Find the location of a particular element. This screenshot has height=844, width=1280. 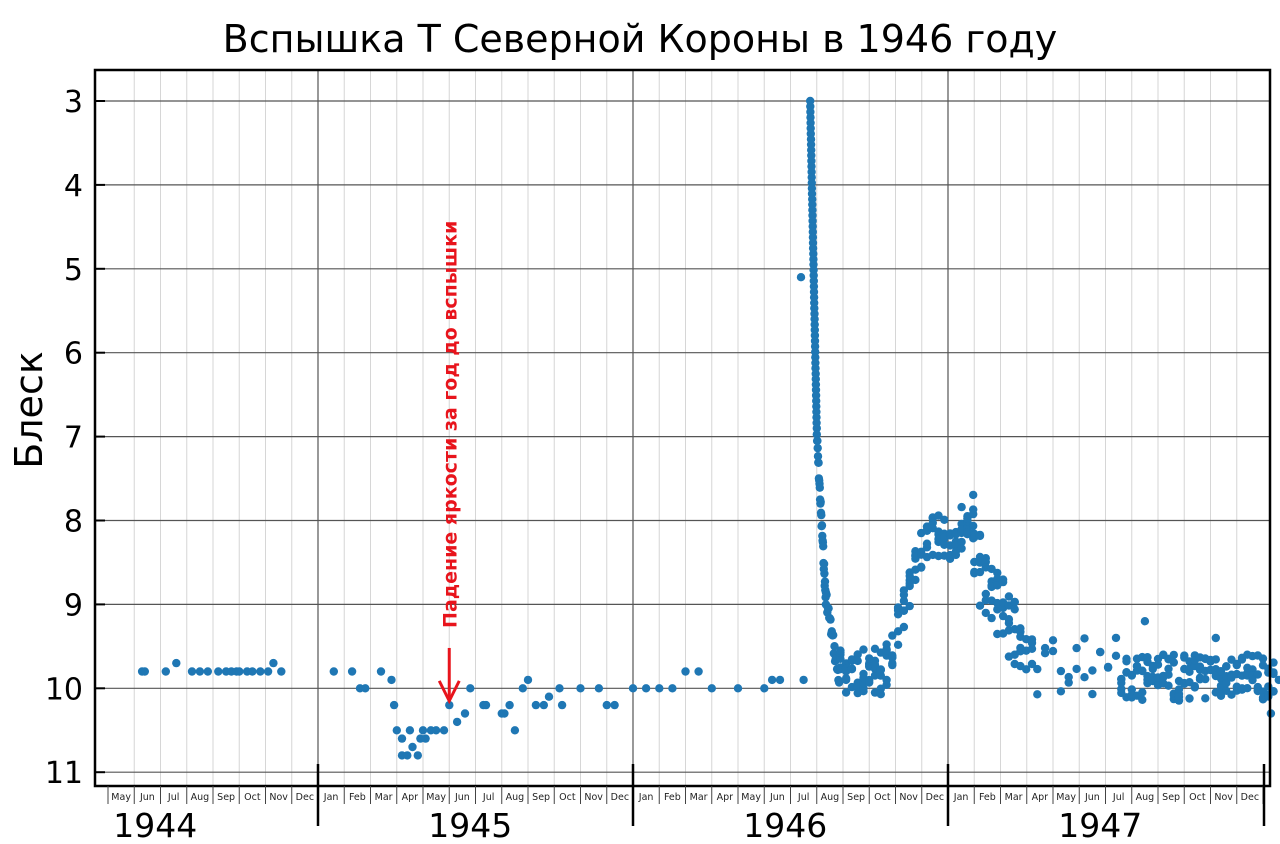

month-label: Oct is located at coordinates (567, 797).